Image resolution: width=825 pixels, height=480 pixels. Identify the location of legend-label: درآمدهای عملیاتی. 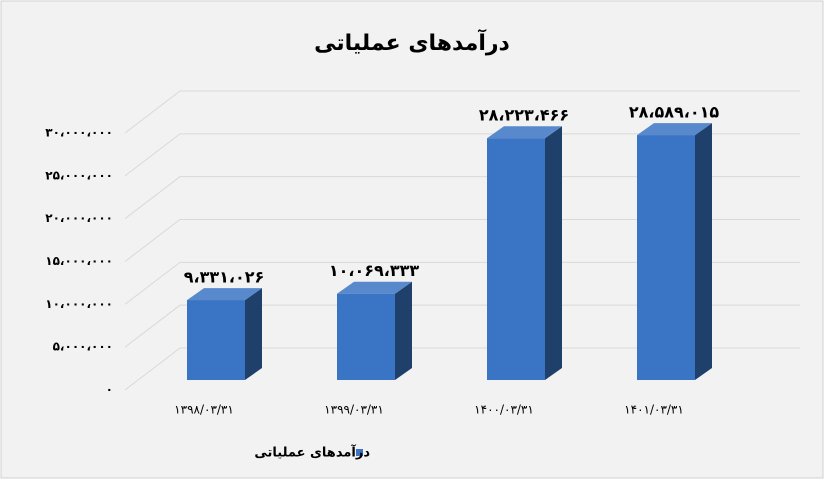
(312, 452).